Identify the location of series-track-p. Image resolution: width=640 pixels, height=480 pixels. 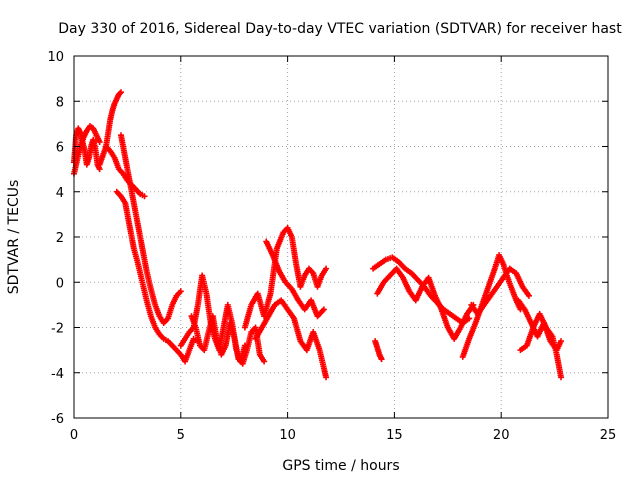
(500, 291).